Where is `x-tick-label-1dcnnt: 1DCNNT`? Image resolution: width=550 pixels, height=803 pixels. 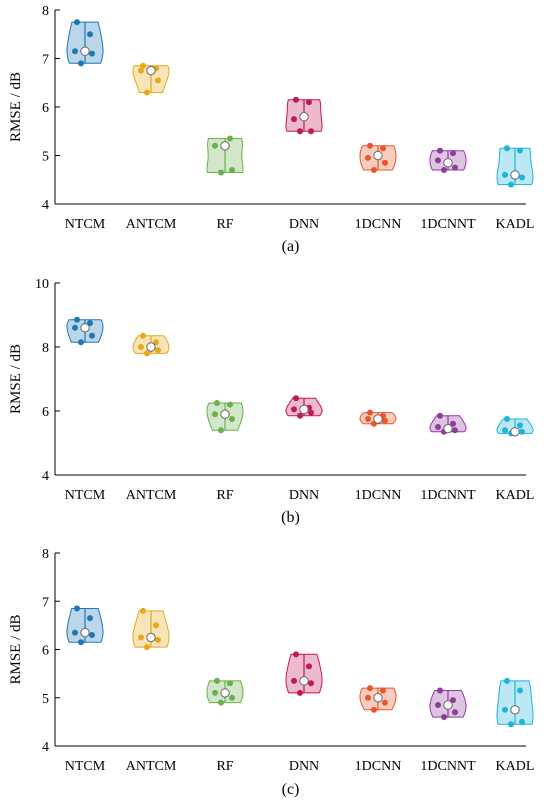
x-tick-label-1dcnnt: 1DCNNT is located at coordinates (448, 495).